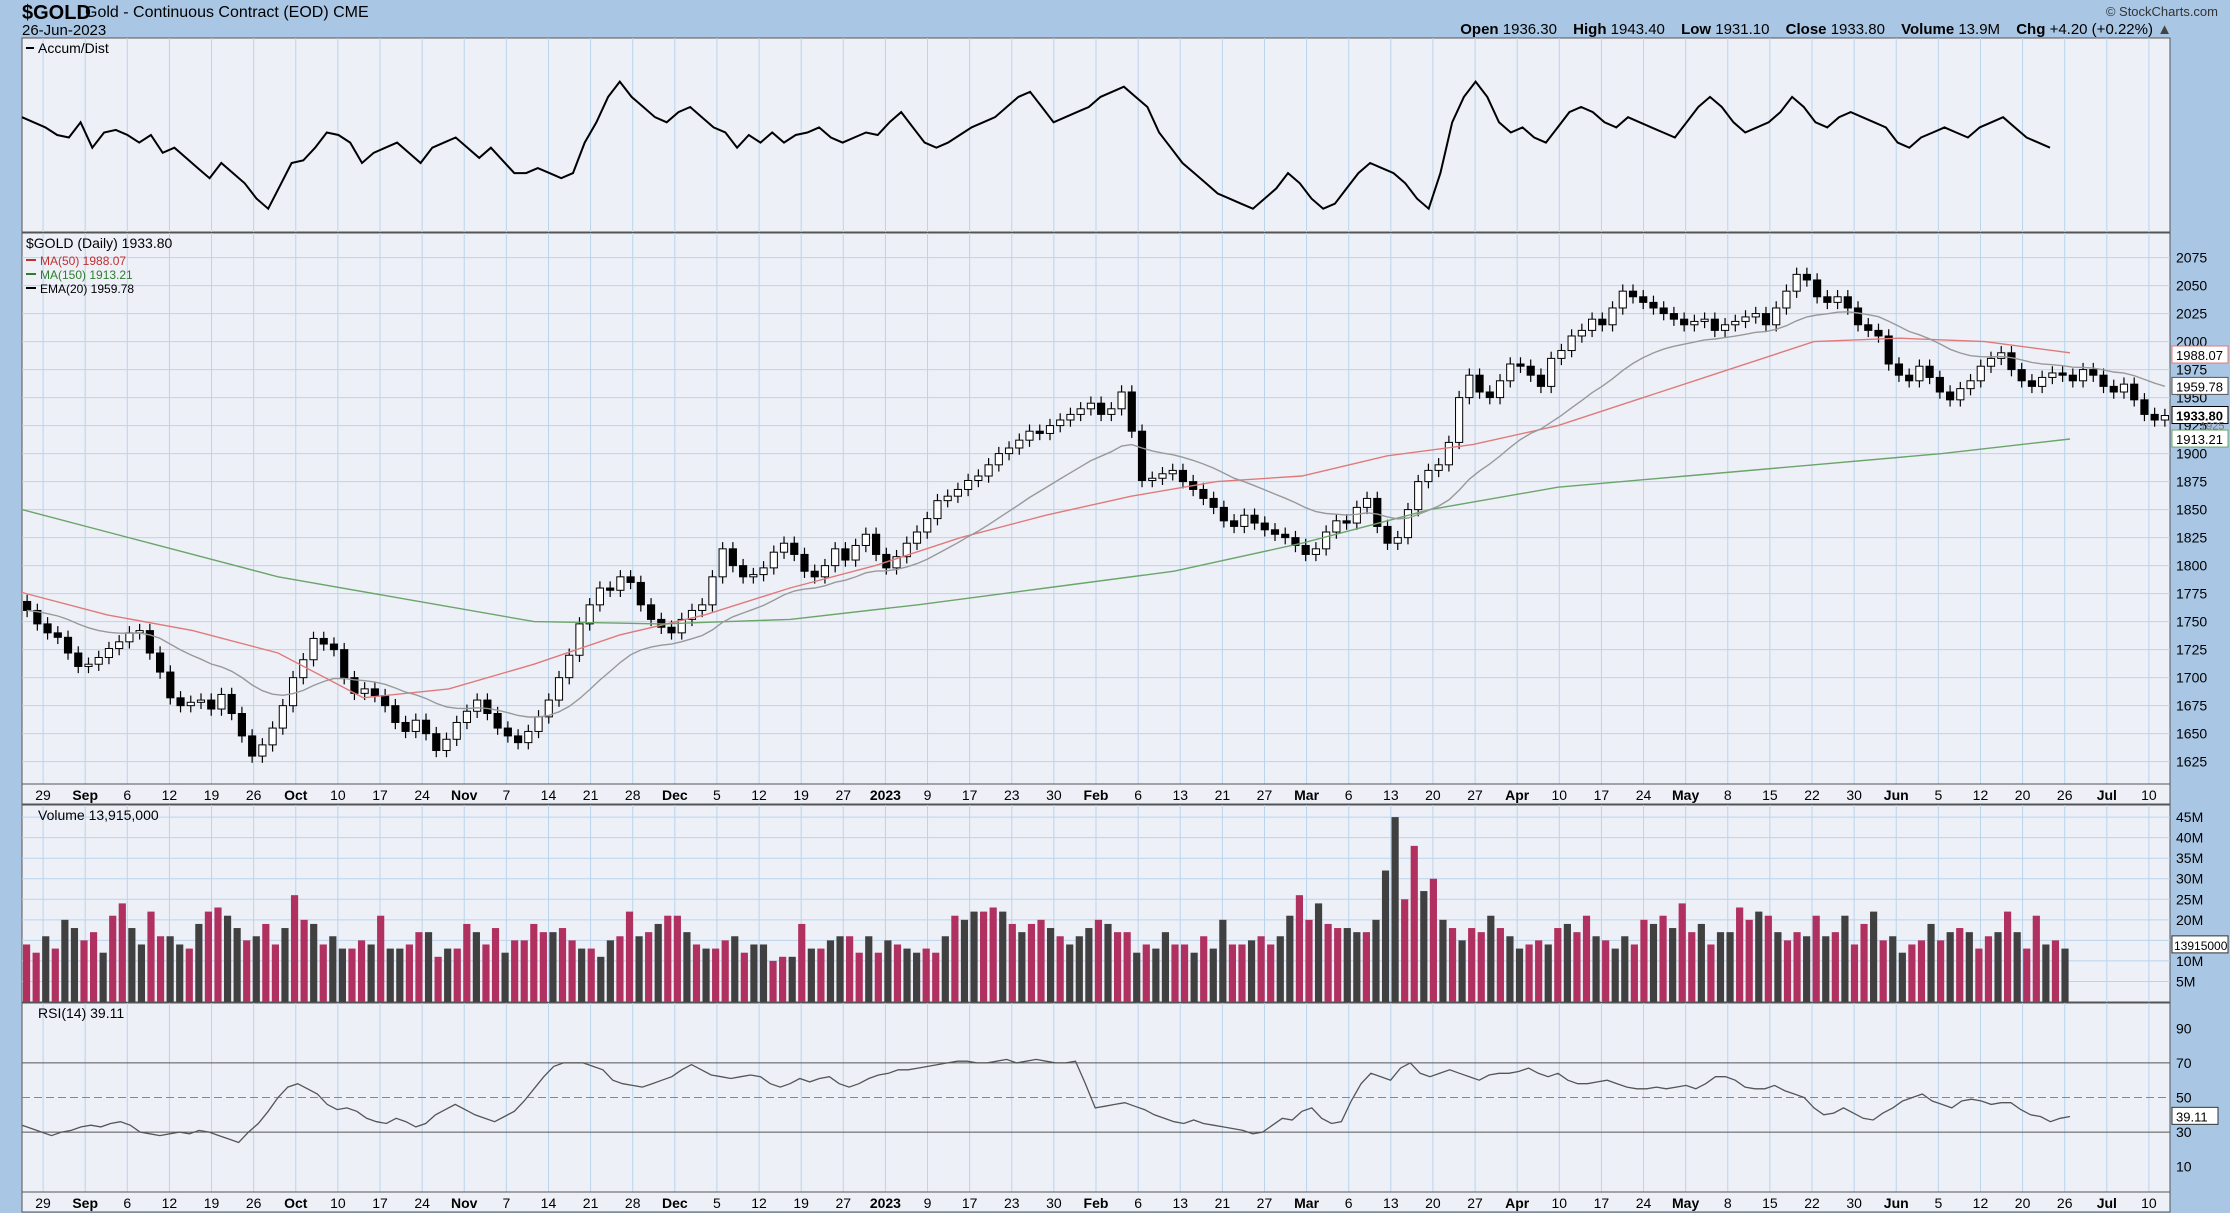 This screenshot has height=1213, width=2230. What do you see at coordinates (2191, 286) in the screenshot?
I see `price-y-tick: 2050` at bounding box center [2191, 286].